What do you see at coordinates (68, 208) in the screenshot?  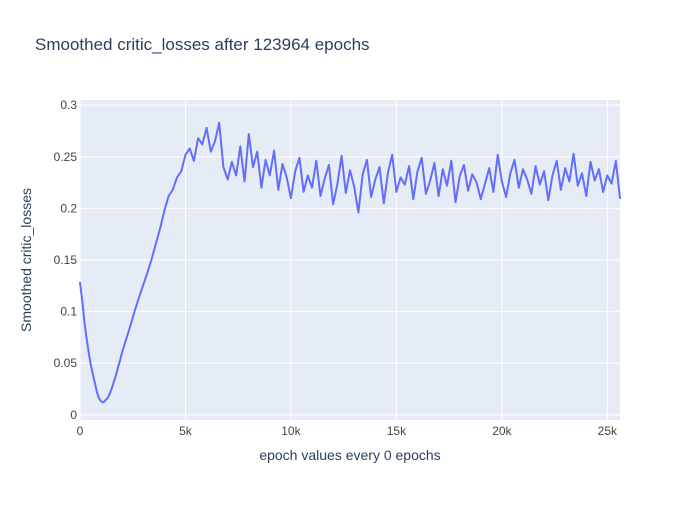 I see `y-tick-label: 0.2` at bounding box center [68, 208].